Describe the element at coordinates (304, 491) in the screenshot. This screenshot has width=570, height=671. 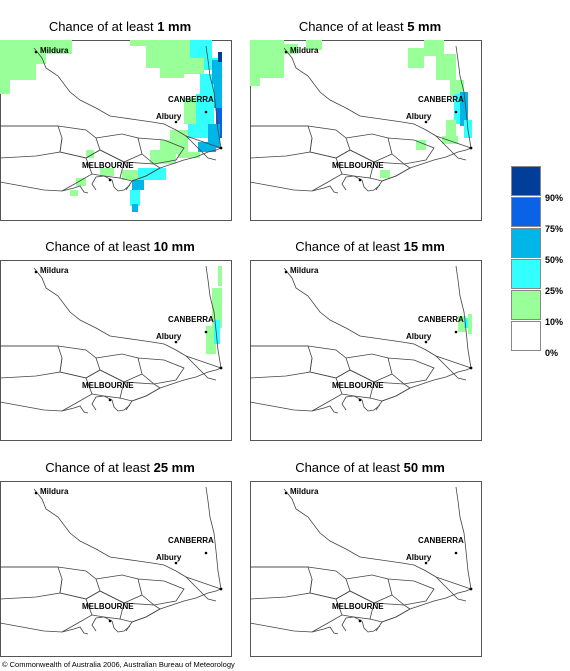
I see `mildura-label: Mildura` at that location.